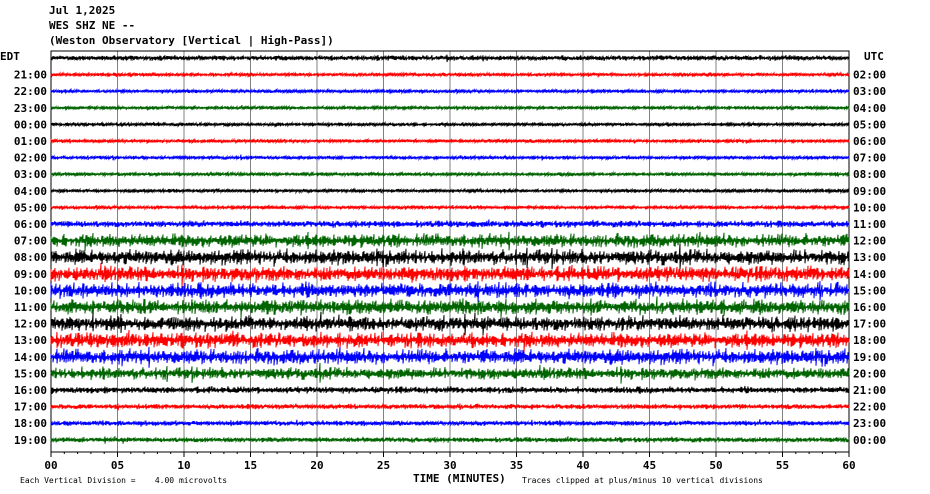  Describe the element at coordinates (30, 307) in the screenshot. I see `row-label-left: 11:00` at that location.